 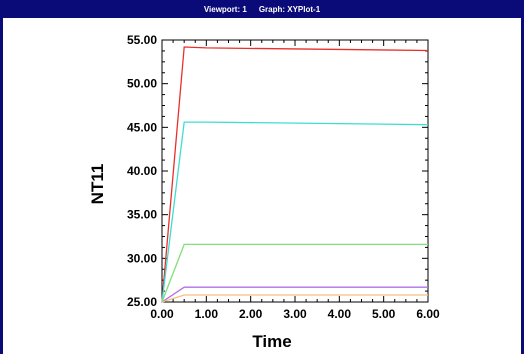 I want to click on y-tick-label: 40.00, so click(x=142, y=171).